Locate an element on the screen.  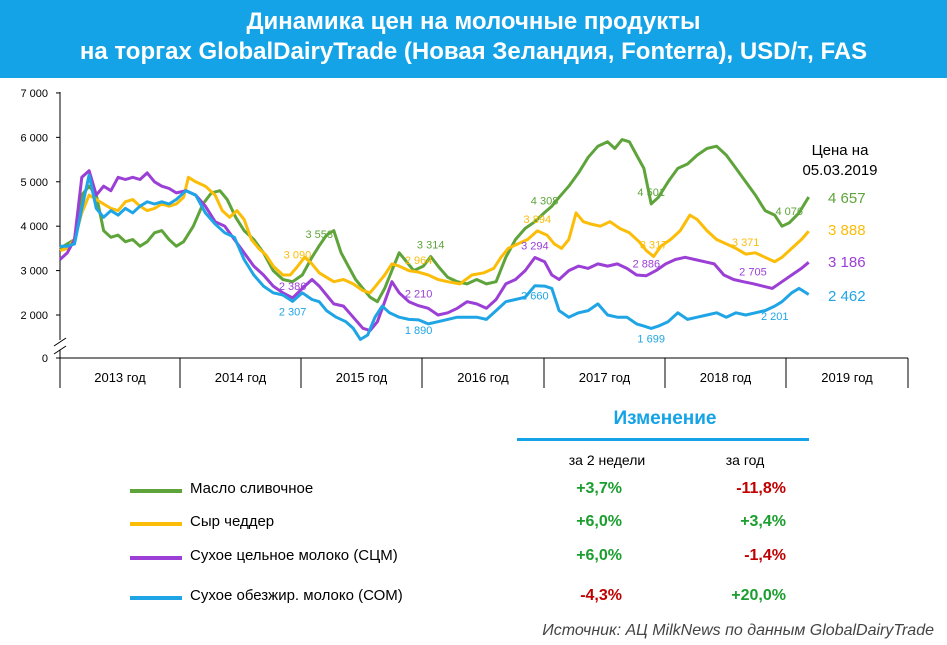
data-label: 3 317 is located at coordinates (654, 246).